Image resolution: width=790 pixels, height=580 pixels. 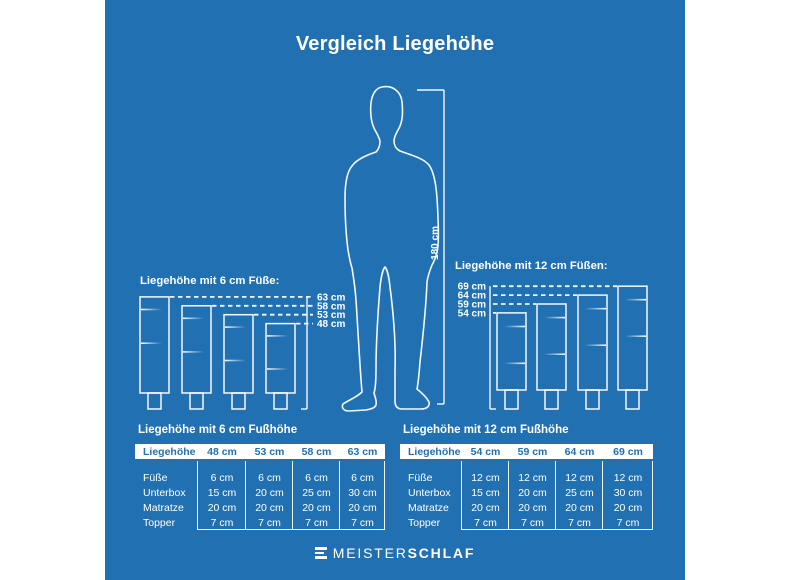 What do you see at coordinates (579, 451) in the screenshot?
I see `table-header-value: 64 cm` at bounding box center [579, 451].